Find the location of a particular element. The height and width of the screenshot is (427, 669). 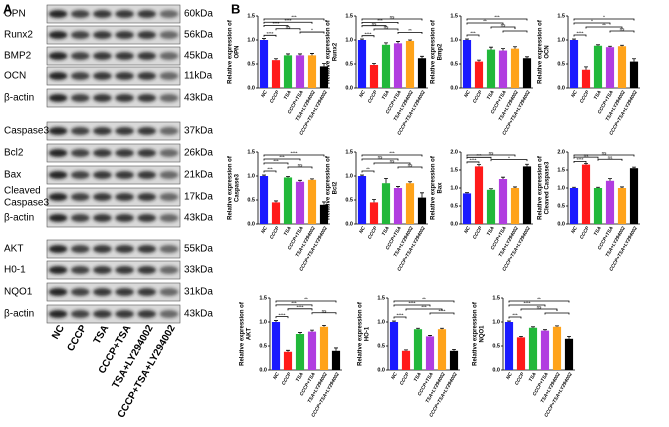

y-tick-label: 1.0 is located at coordinates (263, 322).